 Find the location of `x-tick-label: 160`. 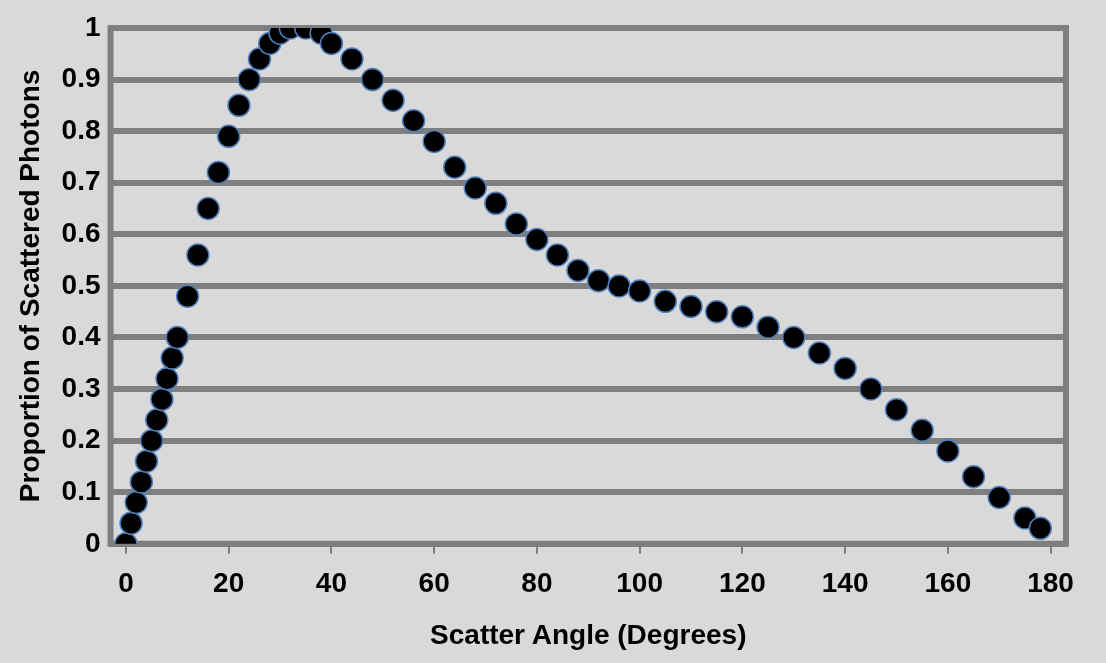

x-tick-label: 160 is located at coordinates (948, 583).